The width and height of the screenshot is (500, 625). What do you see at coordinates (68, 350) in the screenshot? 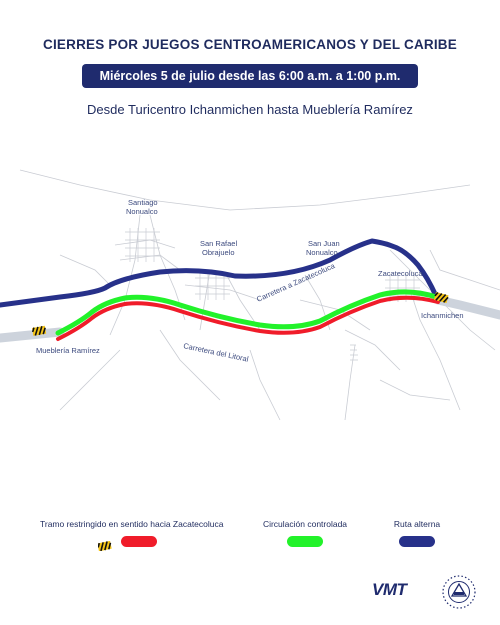
I see `label-muebleria-ramirez: Mueblería Ramírez` at bounding box center [68, 350].